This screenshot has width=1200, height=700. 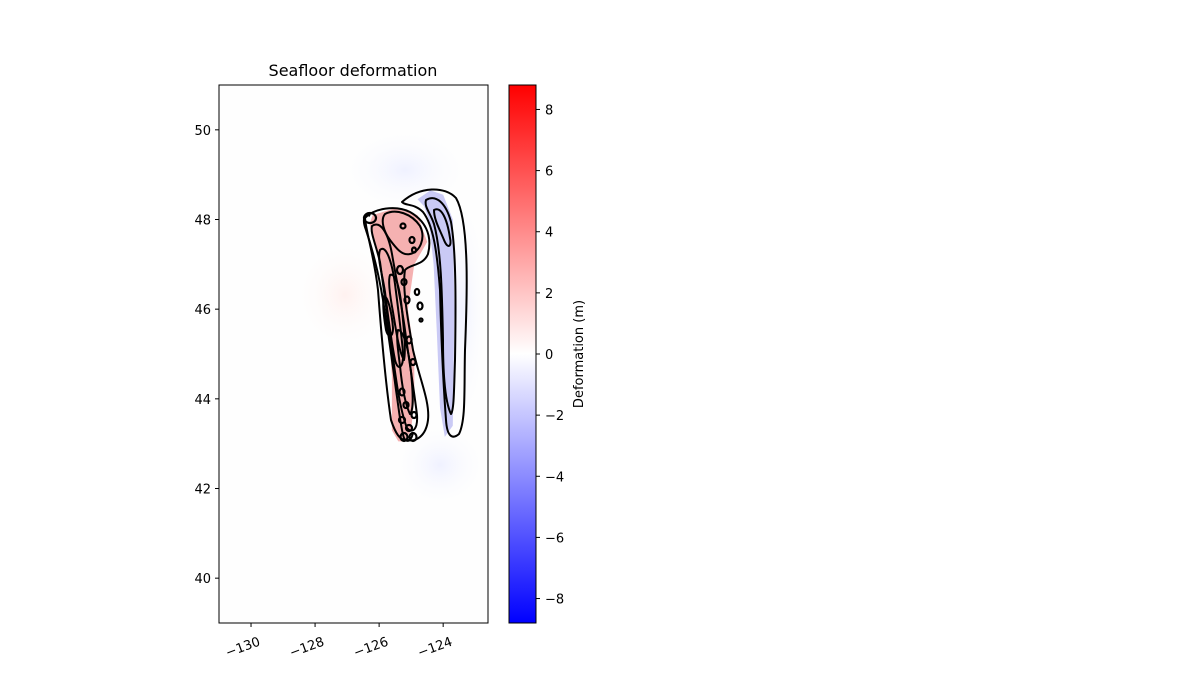 I want to click on y-tick-label: 48, so click(x=202, y=221).